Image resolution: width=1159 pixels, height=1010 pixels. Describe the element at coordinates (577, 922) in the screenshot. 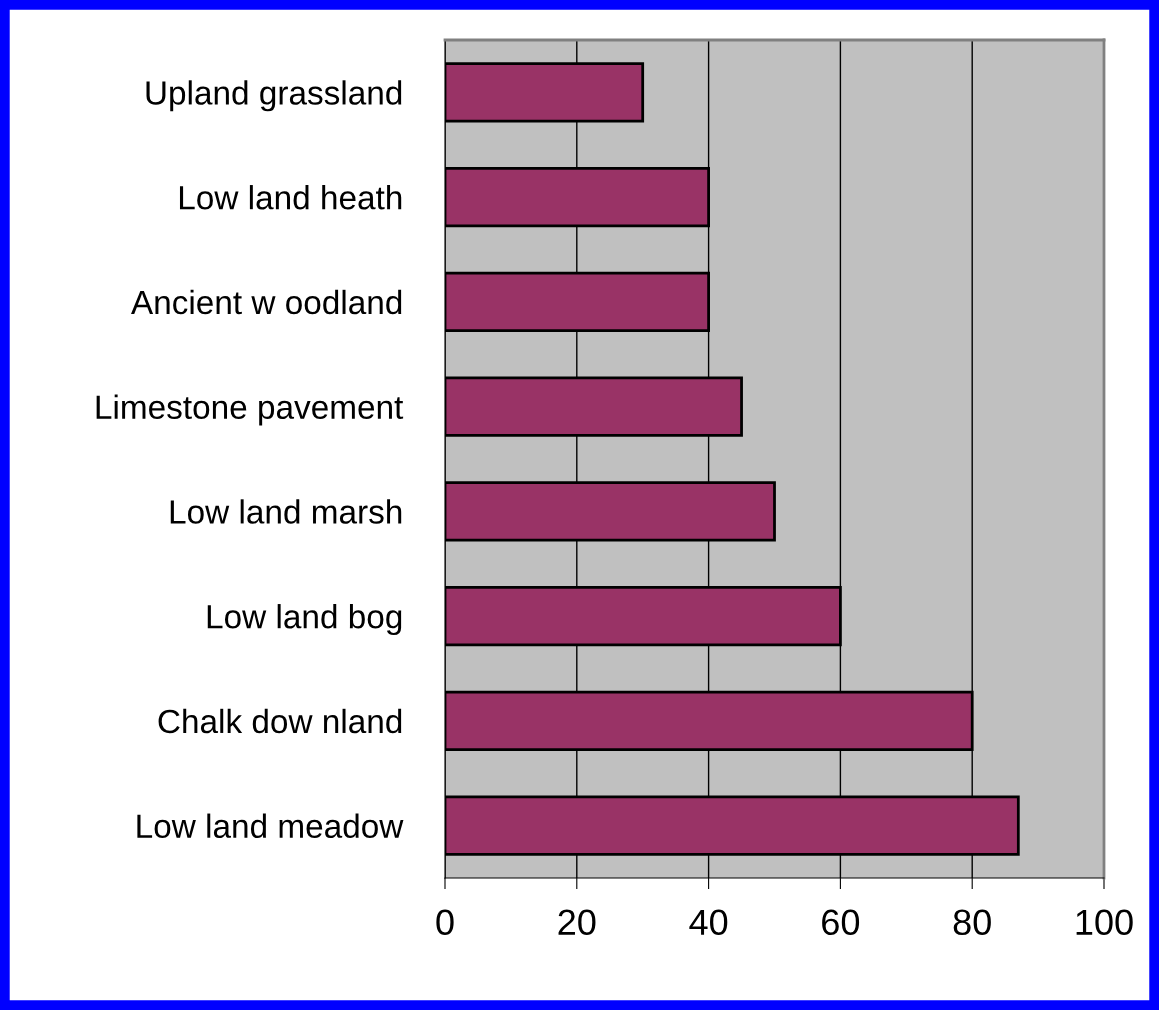

I see `x-tick-label: 20` at that location.